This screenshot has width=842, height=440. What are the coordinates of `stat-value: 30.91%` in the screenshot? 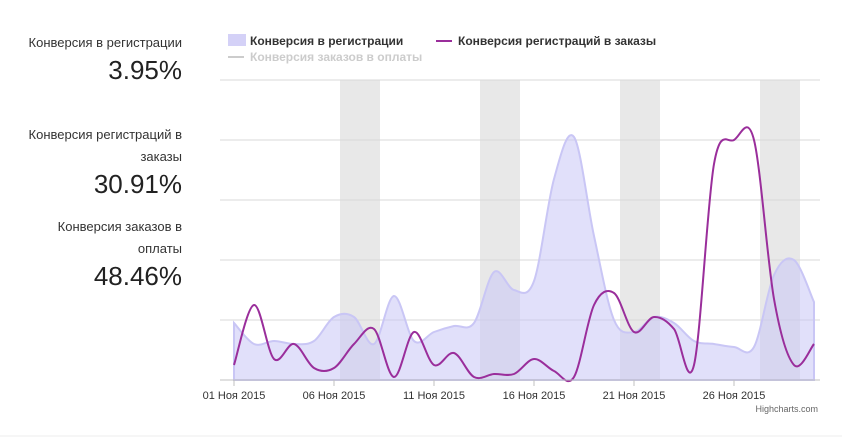 It's located at (137, 184).